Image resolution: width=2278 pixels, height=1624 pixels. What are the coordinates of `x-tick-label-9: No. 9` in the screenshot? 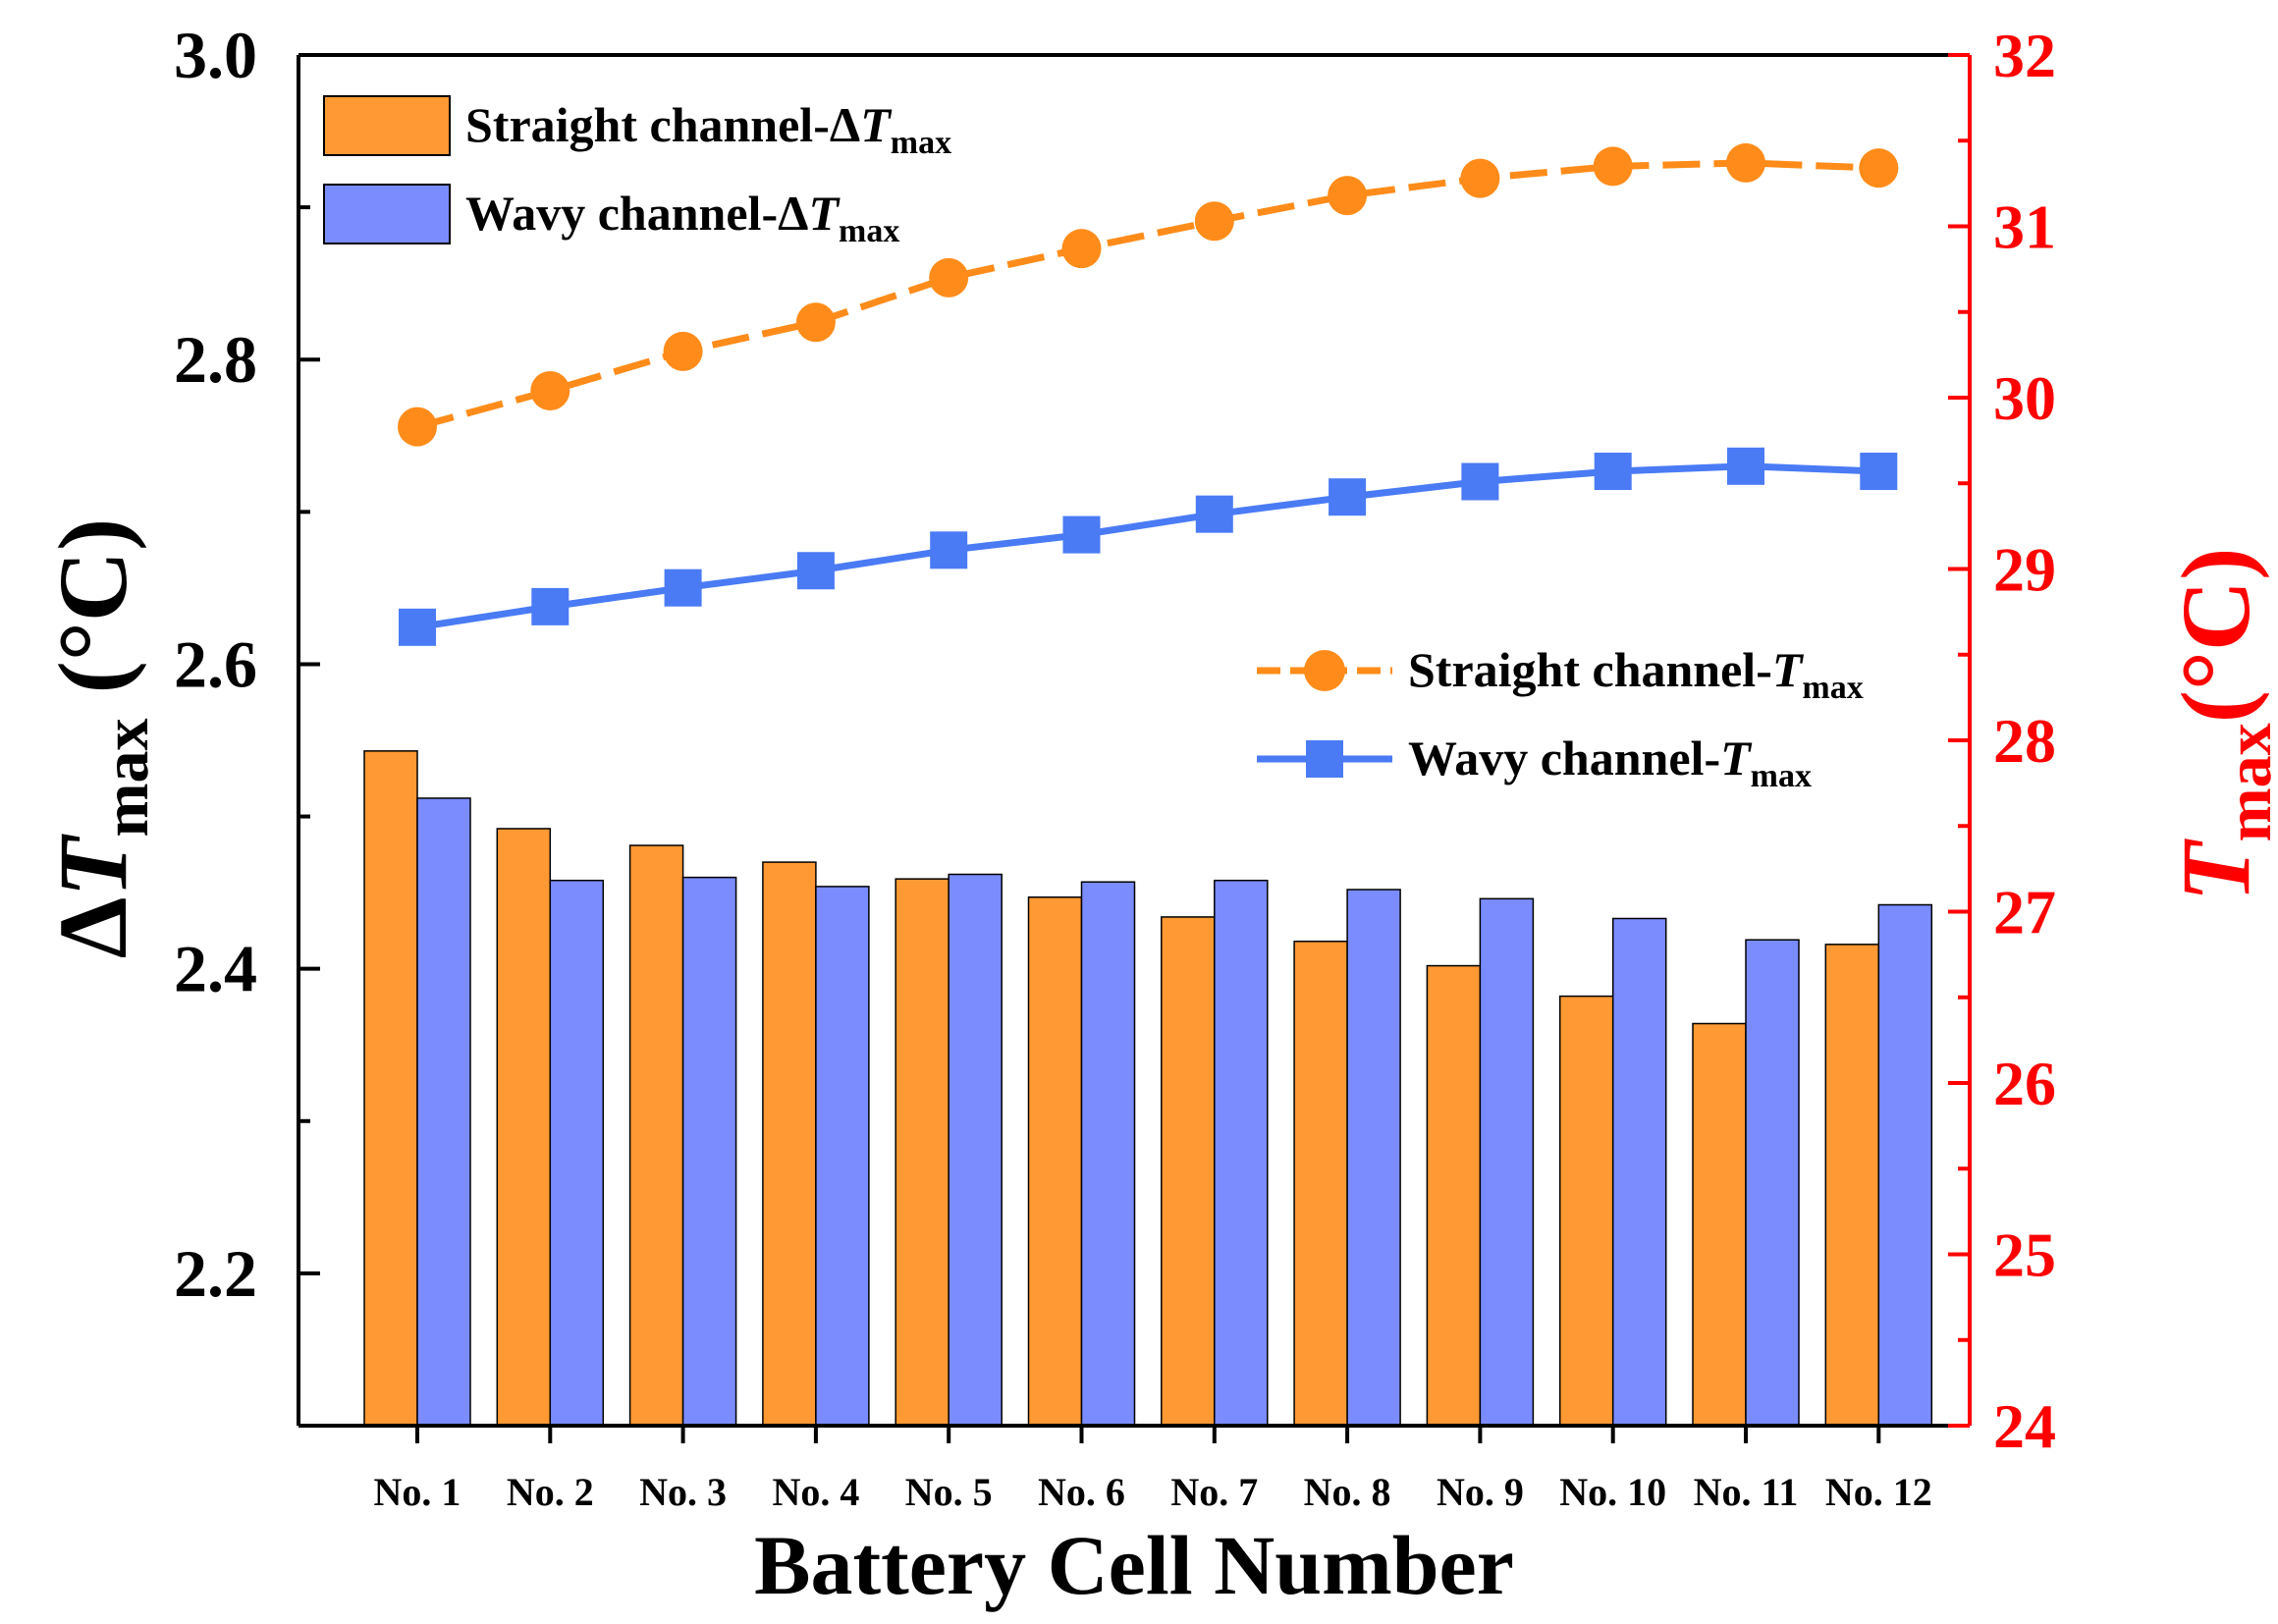 It's located at (1480, 1492).